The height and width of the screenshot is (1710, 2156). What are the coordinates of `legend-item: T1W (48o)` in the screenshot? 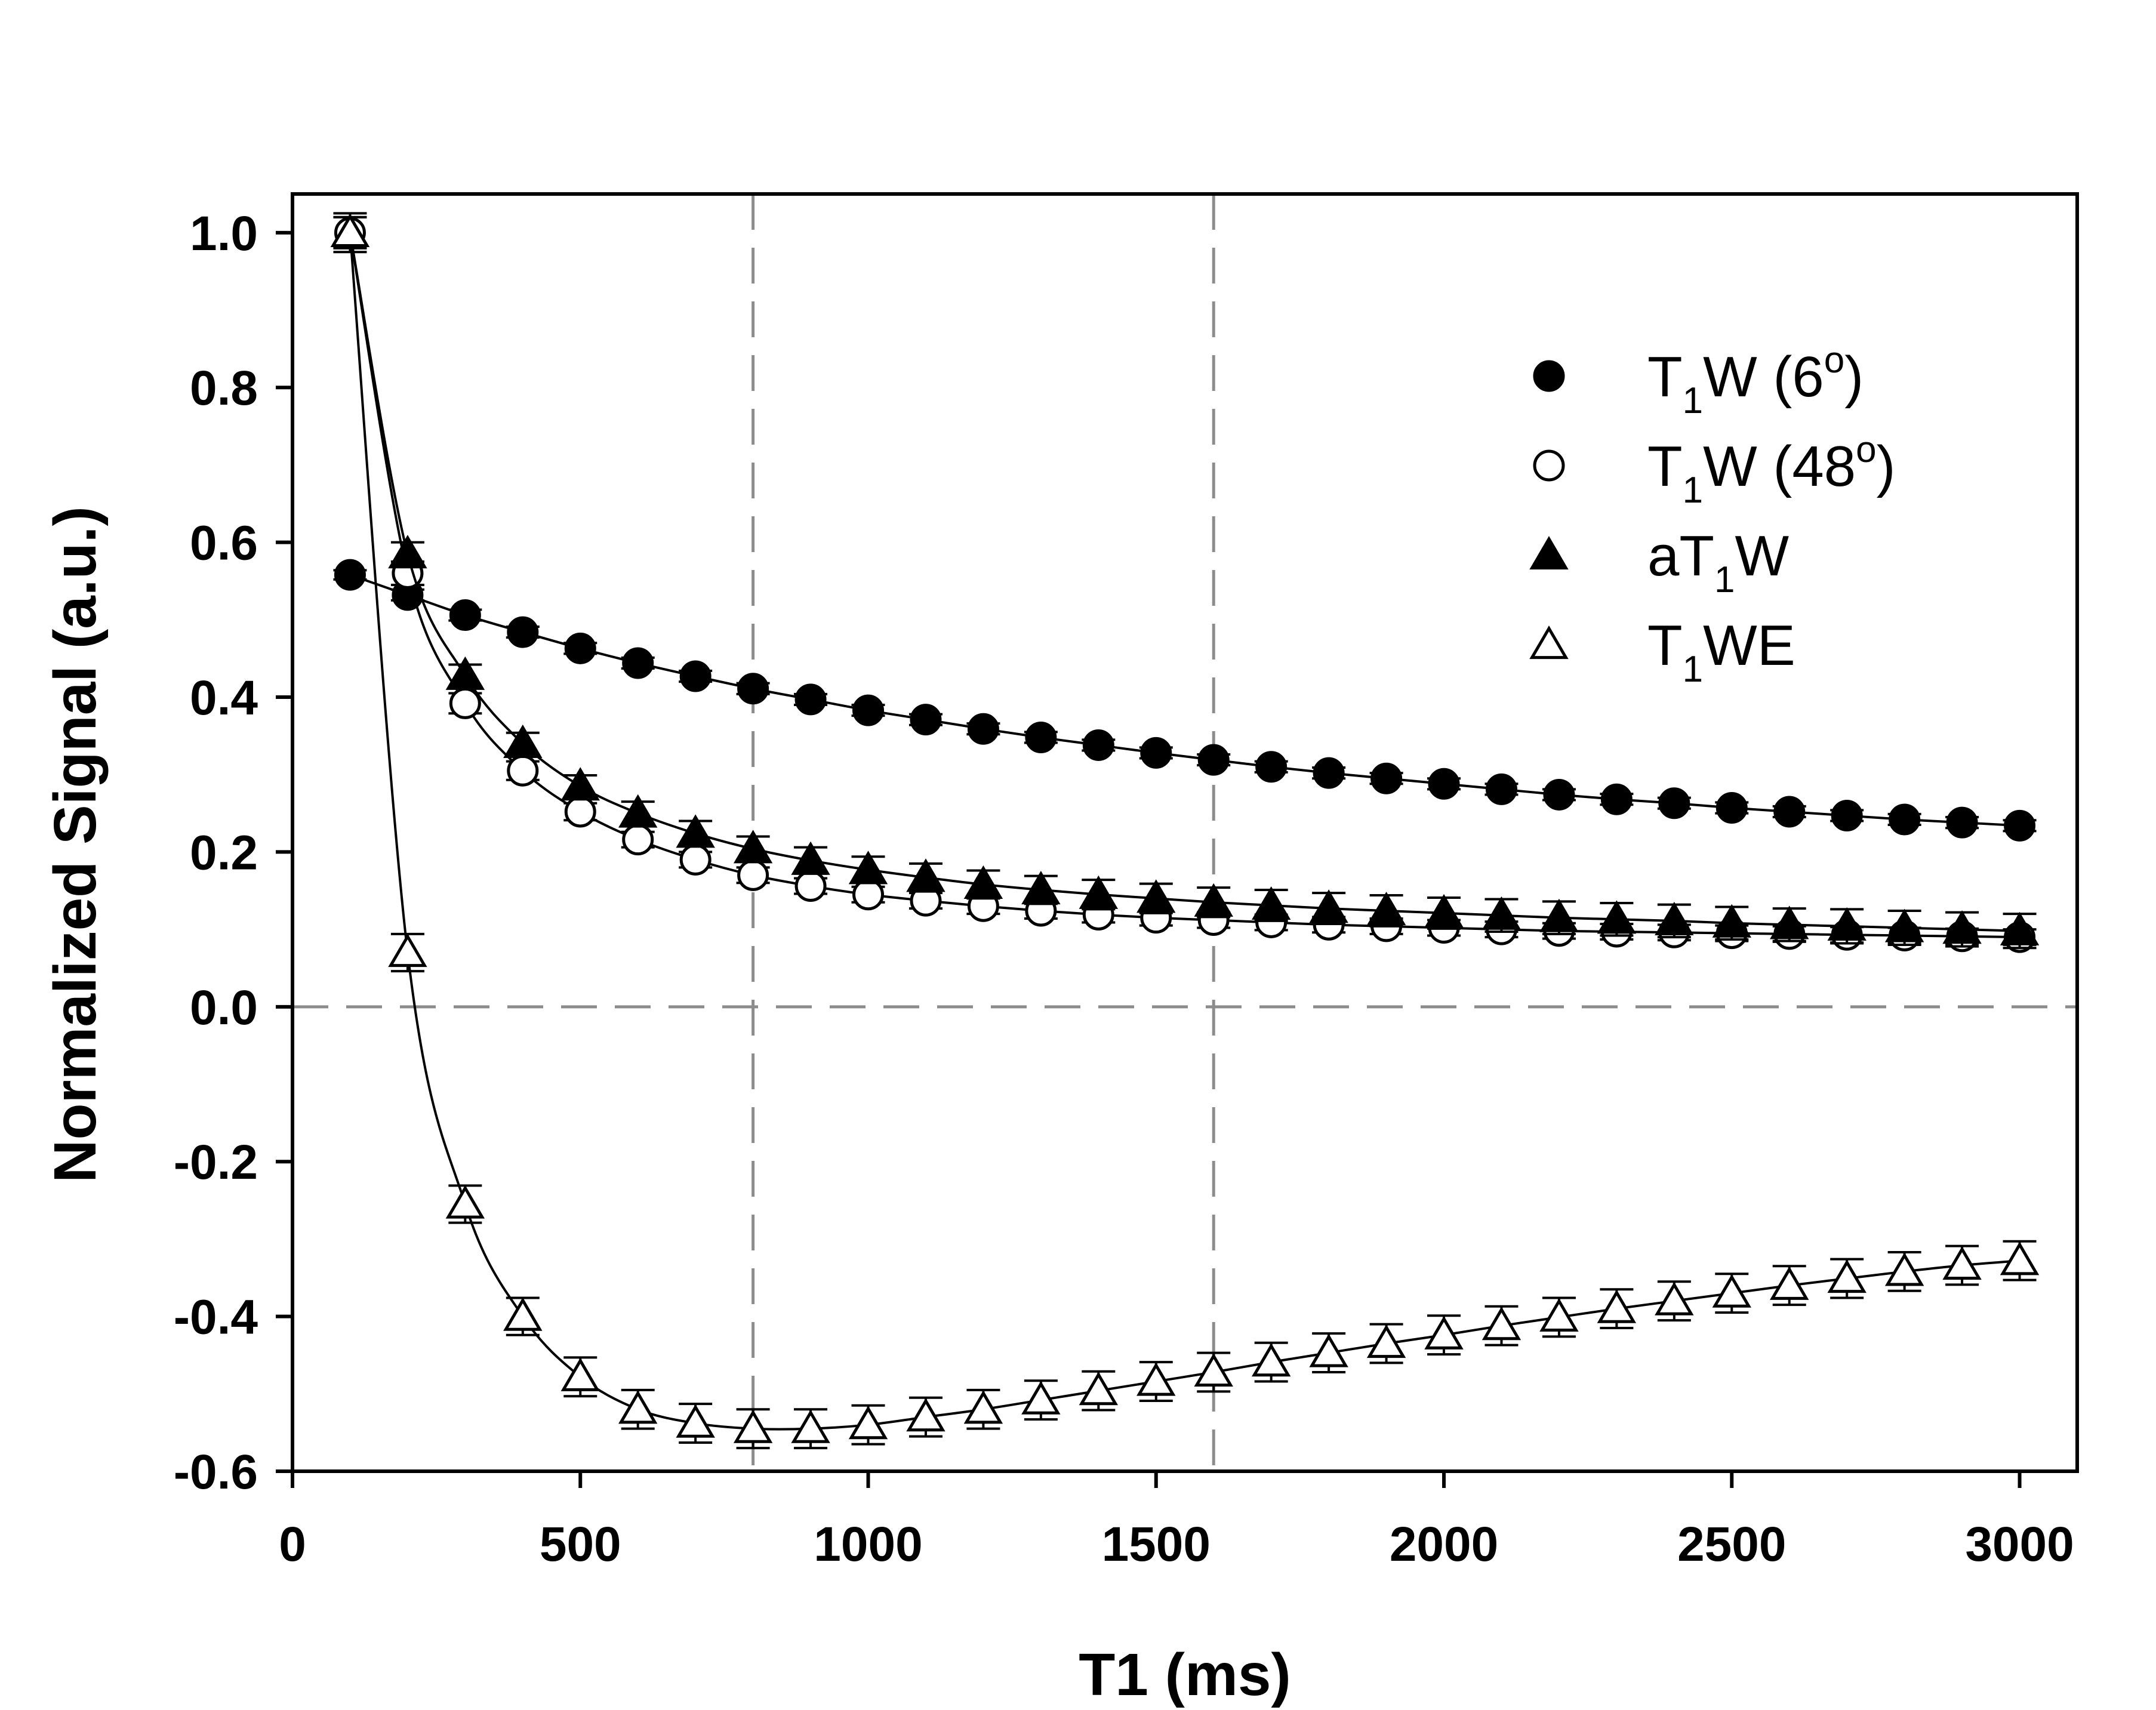 It's located at (1714, 470).